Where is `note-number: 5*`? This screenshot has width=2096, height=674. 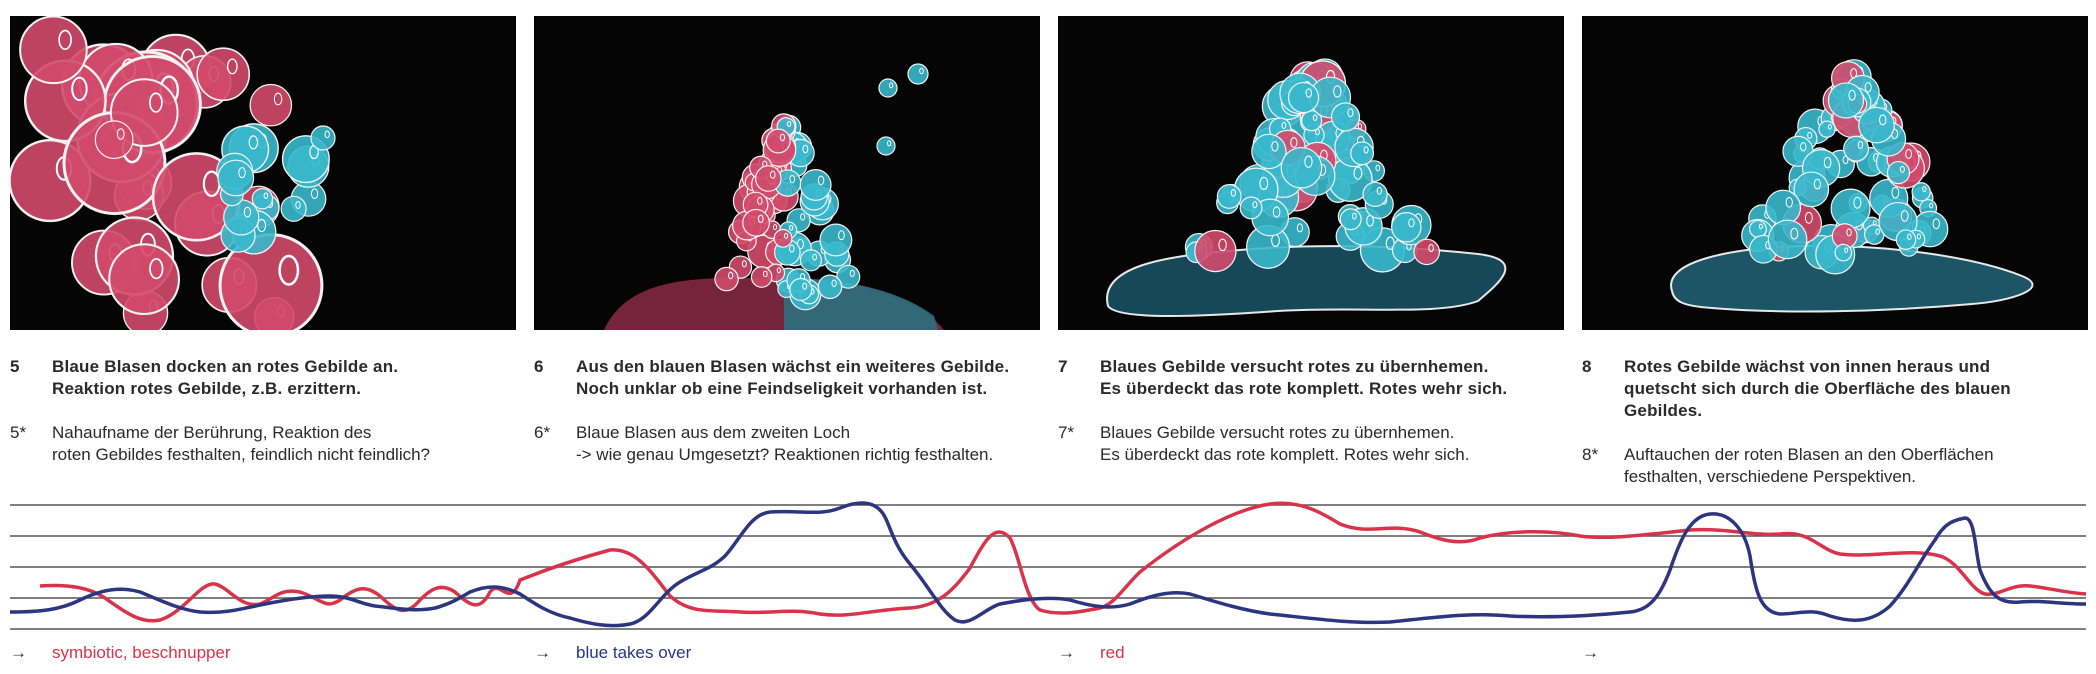
note-number: 5* is located at coordinates (18, 432).